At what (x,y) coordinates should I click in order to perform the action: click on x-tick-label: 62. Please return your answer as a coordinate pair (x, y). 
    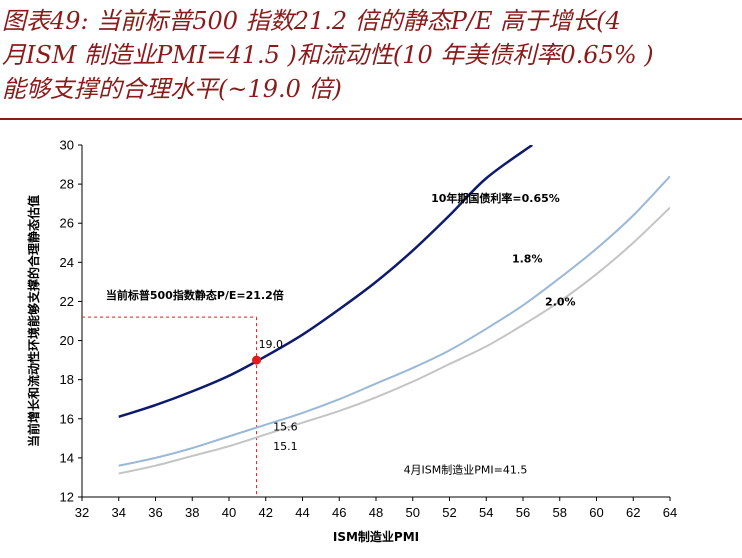
    Looking at the image, I should click on (633, 512).